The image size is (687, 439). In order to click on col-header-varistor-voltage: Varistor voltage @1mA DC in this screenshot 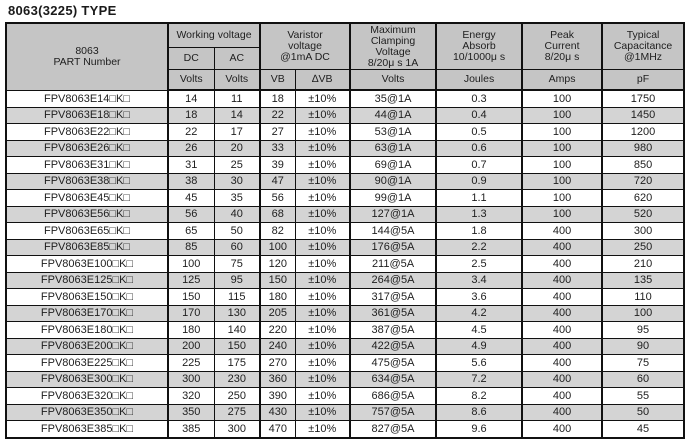, I will do `click(305, 46)`.